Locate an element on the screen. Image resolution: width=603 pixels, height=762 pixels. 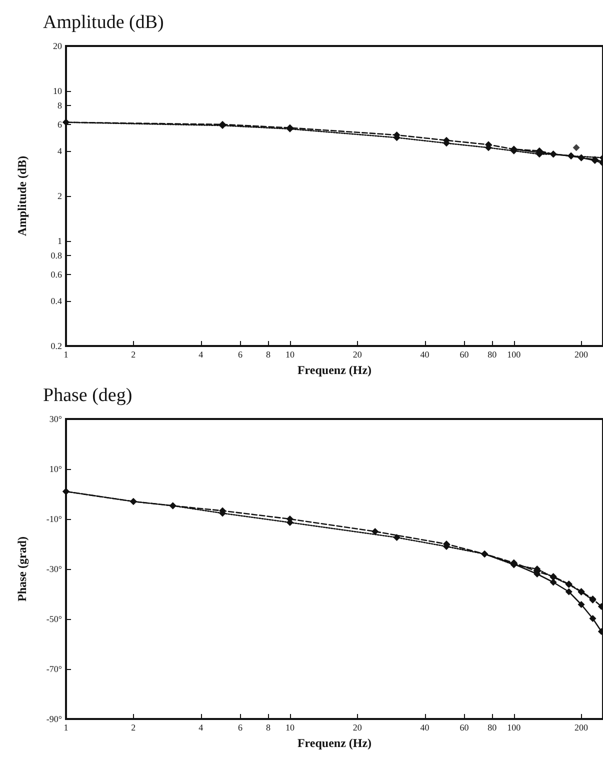
y-axis-title: Phase (grad) is located at coordinates (22, 569).